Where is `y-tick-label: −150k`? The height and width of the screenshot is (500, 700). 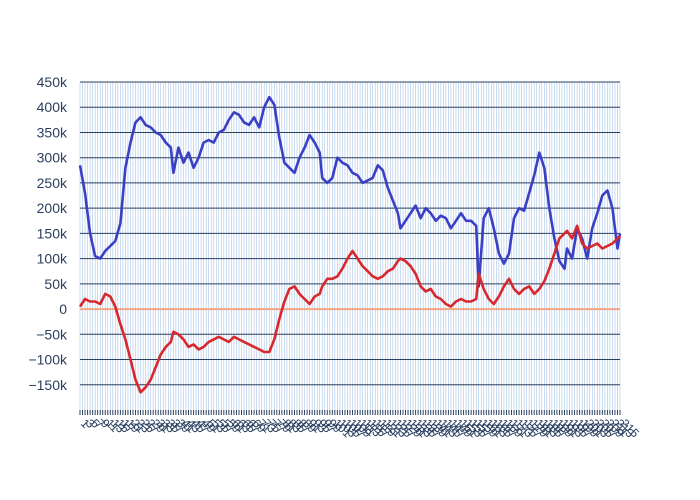
y-tick-label: −150k is located at coordinates (48, 385).